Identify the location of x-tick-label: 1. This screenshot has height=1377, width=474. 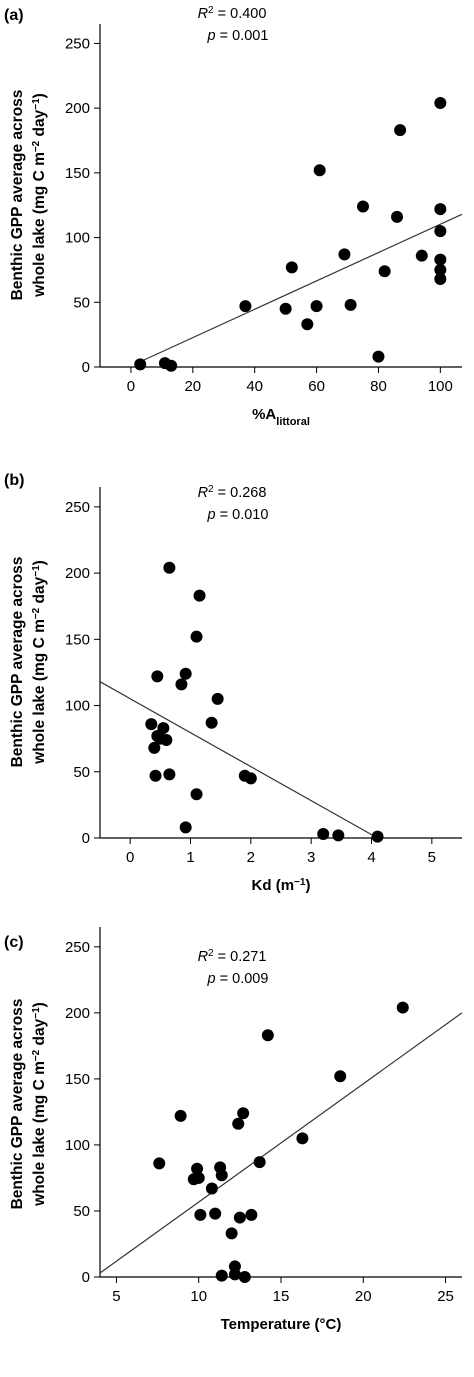
(190, 857).